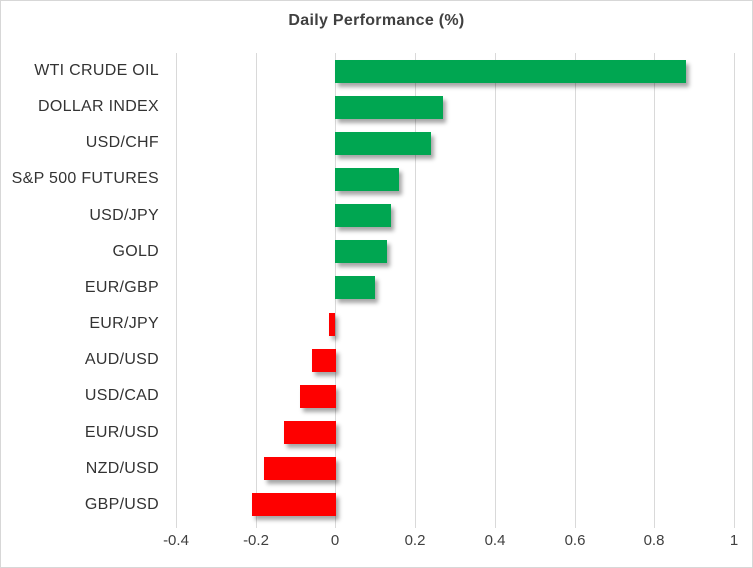  What do you see at coordinates (176, 540) in the screenshot?
I see `x-axis-tick-label: -0.4` at bounding box center [176, 540].